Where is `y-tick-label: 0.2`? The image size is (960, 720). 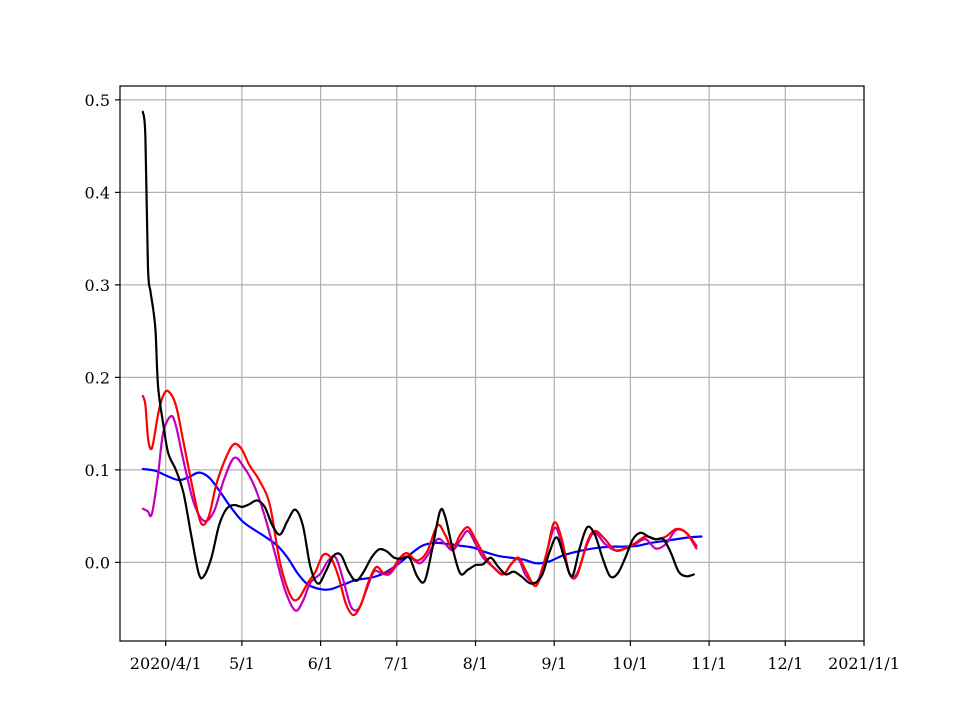 y-tick-label: 0.2 is located at coordinates (97, 377).